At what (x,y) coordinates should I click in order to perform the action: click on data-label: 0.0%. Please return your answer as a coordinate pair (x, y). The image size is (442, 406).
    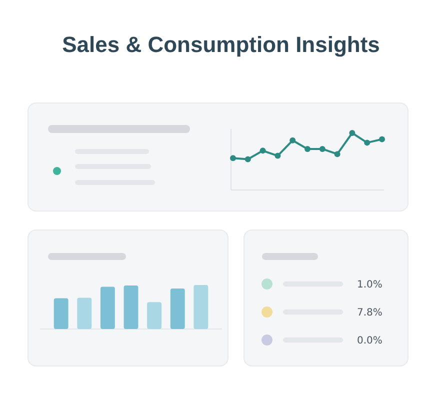
    Looking at the image, I should click on (369, 341).